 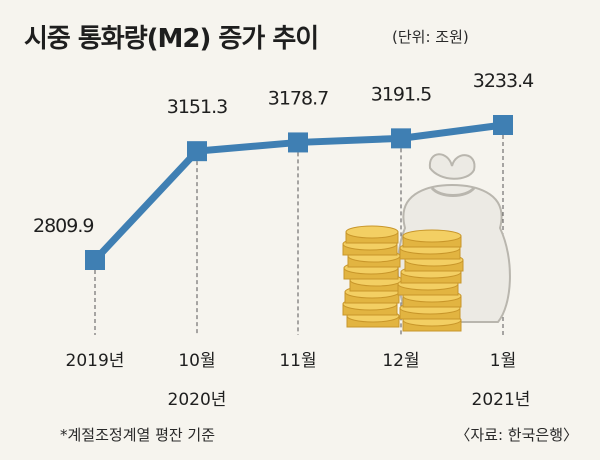 I want to click on data-label: 3233.4, so click(x=503, y=81).